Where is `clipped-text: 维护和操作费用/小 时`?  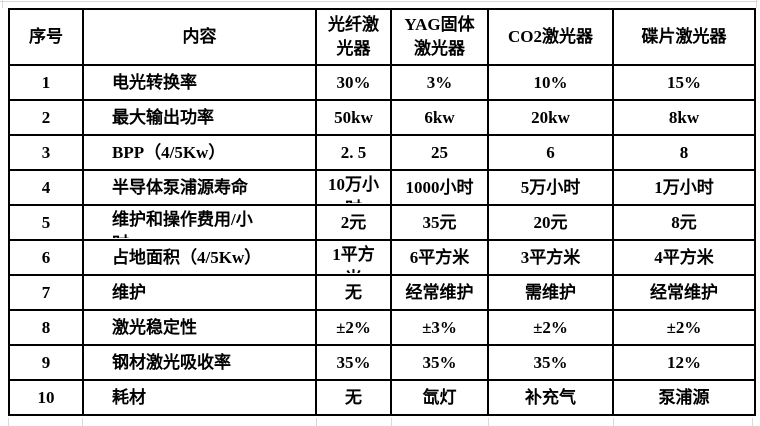 clipped-text: 维护和操作费用/小 时 is located at coordinates (182, 223).